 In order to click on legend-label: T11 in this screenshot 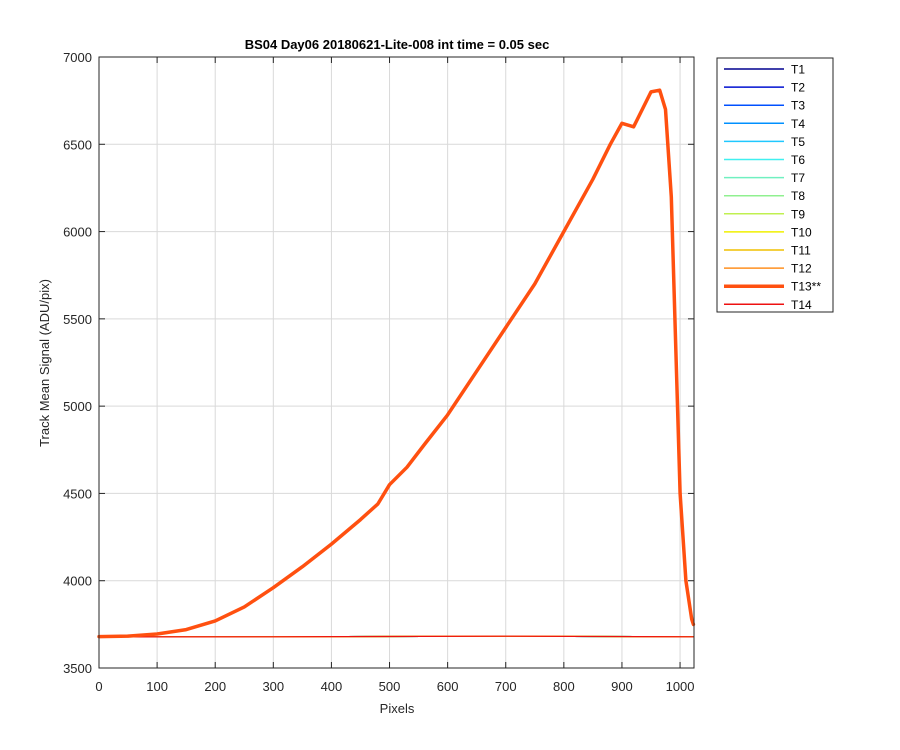, I will do `click(801, 251)`.